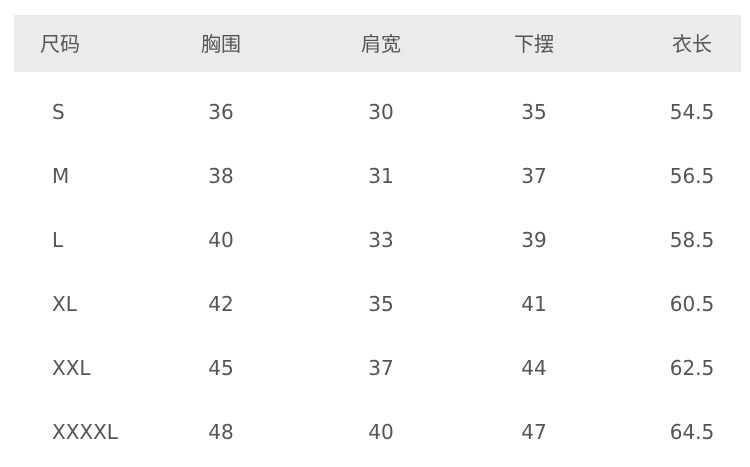 The width and height of the screenshot is (750, 467). I want to click on table-cell: 56.5, so click(692, 176).